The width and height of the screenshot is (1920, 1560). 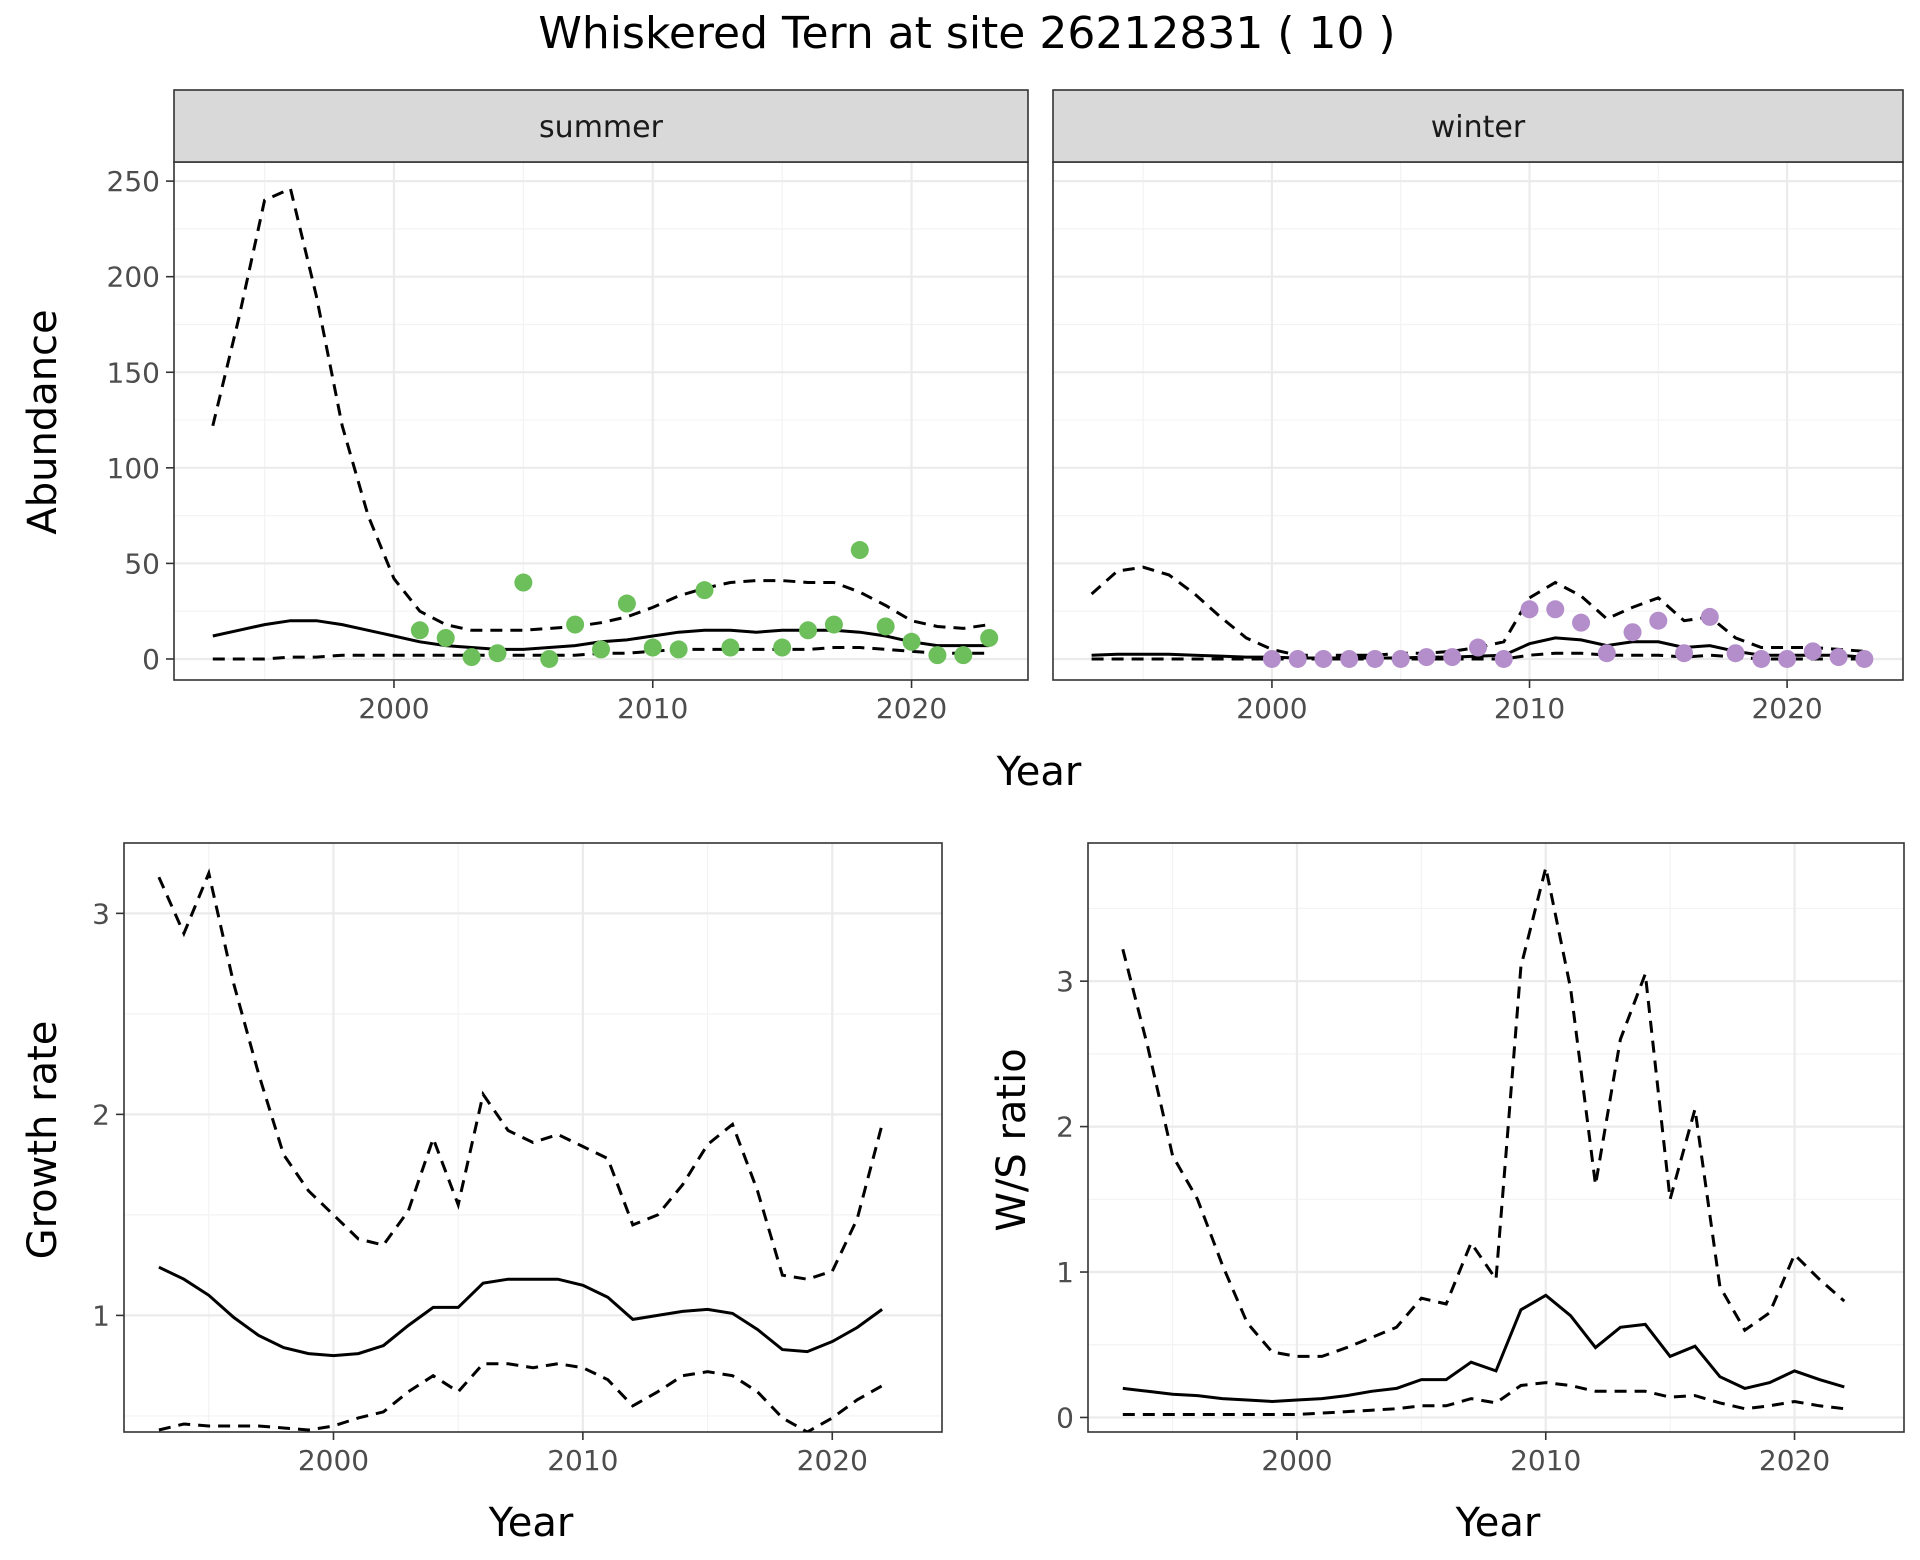 I want to click on y-tick-label: 100, so click(x=133, y=468).